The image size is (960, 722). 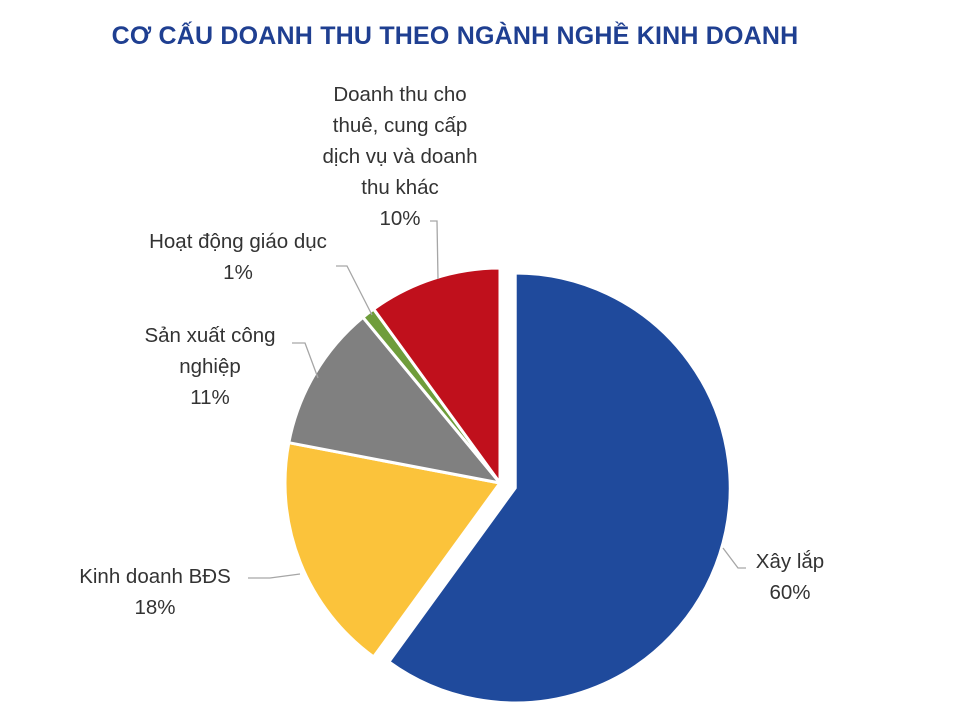 I want to click on label-sx-line1: Sản xuất công, so click(x=210, y=335).